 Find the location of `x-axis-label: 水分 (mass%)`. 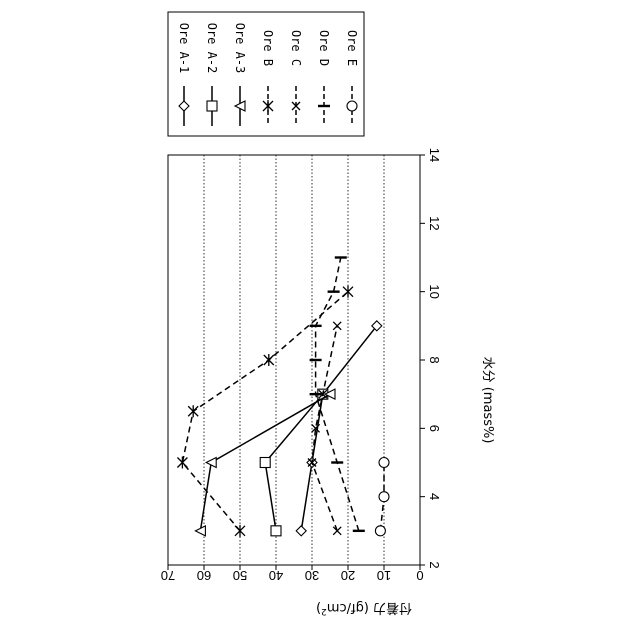

x-axis-label: 水分 (mass%) is located at coordinates (487, 400).